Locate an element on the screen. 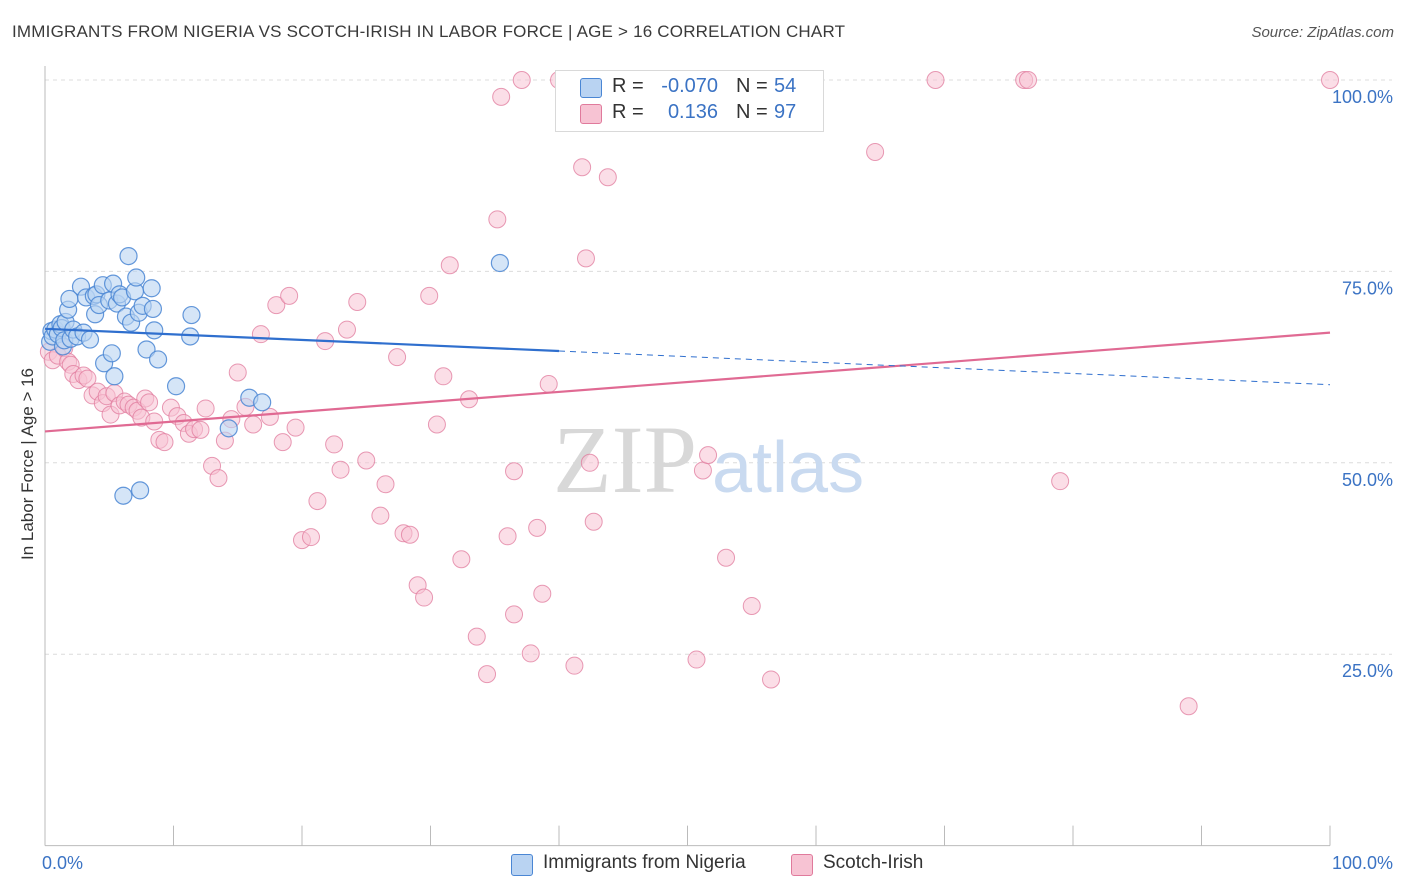  legend-r-value: -0.070 is located at coordinates (689, 86).